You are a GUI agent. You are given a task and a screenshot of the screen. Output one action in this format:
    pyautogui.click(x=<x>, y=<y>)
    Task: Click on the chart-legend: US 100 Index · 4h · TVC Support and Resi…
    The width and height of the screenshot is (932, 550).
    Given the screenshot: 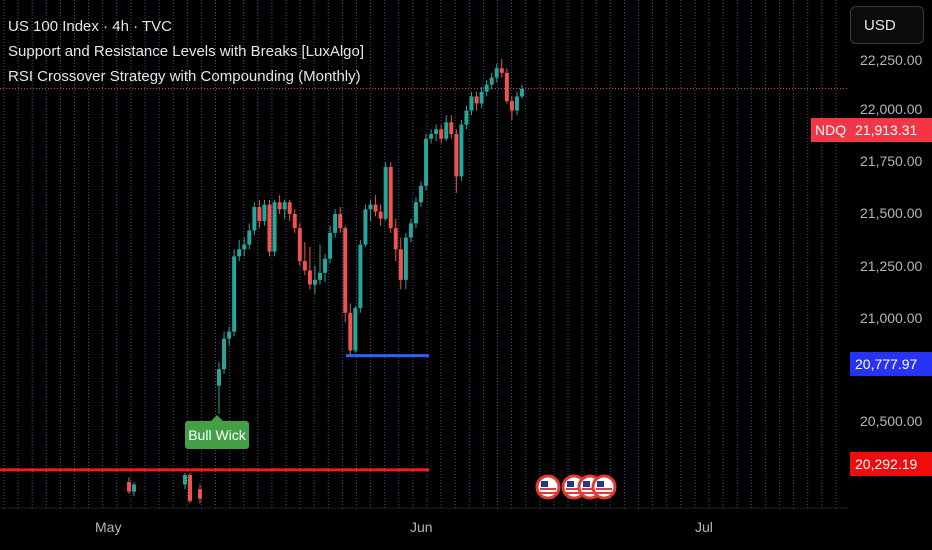 What is the action you would take?
    pyautogui.click(x=186, y=51)
    